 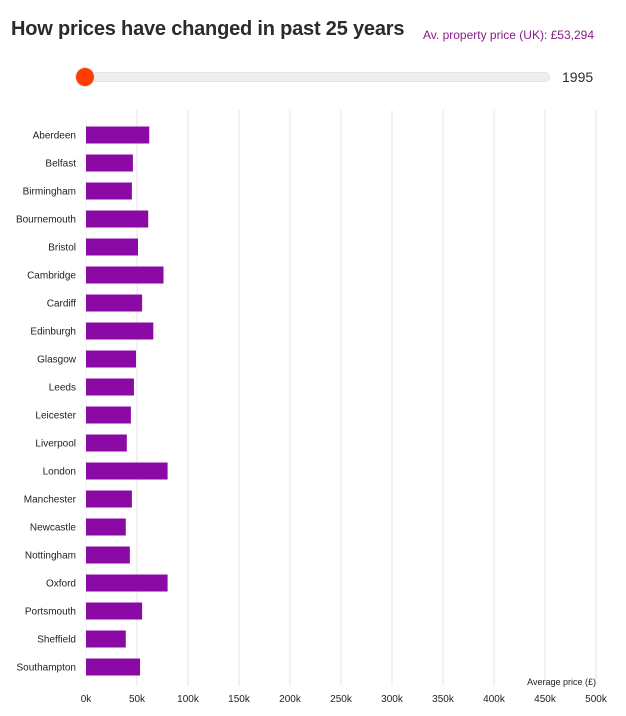 What do you see at coordinates (112, 247) in the screenshot?
I see `bar-bristol` at bounding box center [112, 247].